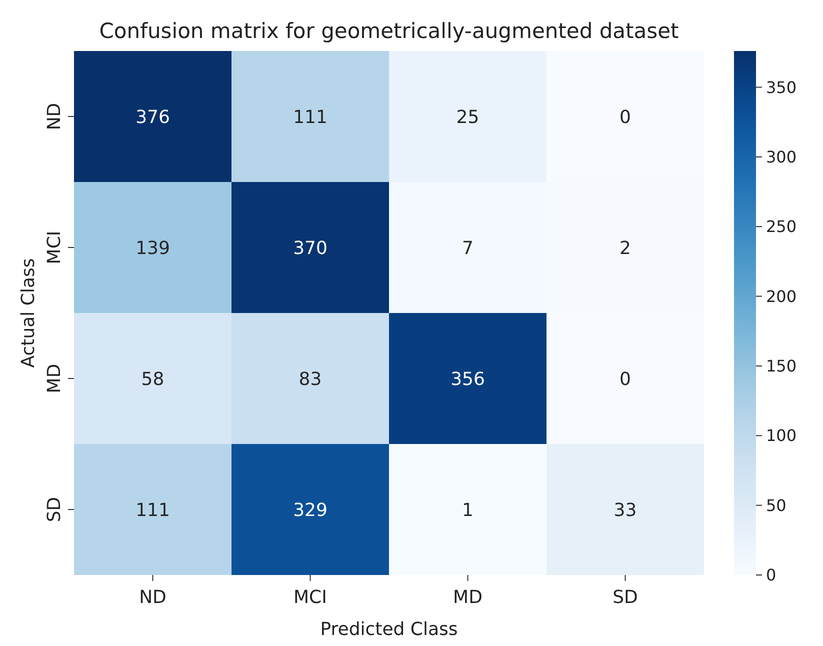 The width and height of the screenshot is (823, 646). What do you see at coordinates (310, 510) in the screenshot?
I see `data-label: 329` at bounding box center [310, 510].